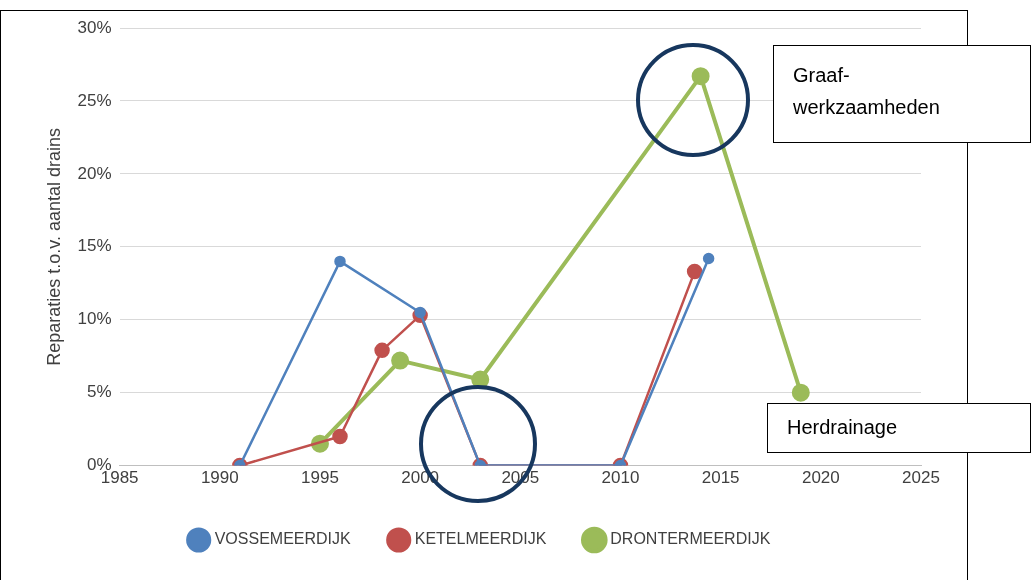 Image resolution: width=1031 pixels, height=580 pixels. Describe the element at coordinates (820, 478) in the screenshot. I see `x-tick-label: 2020` at that location.